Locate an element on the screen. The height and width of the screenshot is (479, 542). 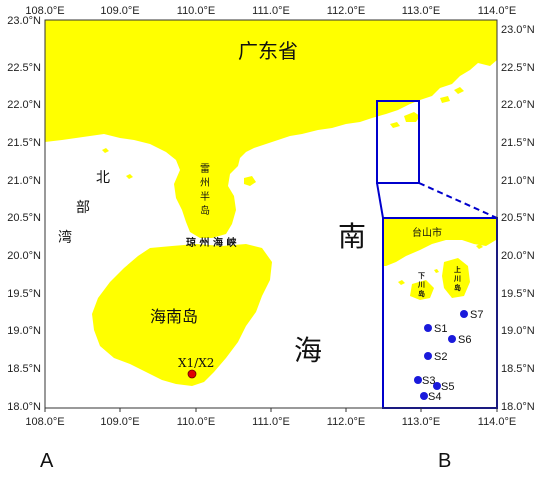
panel-label-b: B is located at coordinates (445, 461).